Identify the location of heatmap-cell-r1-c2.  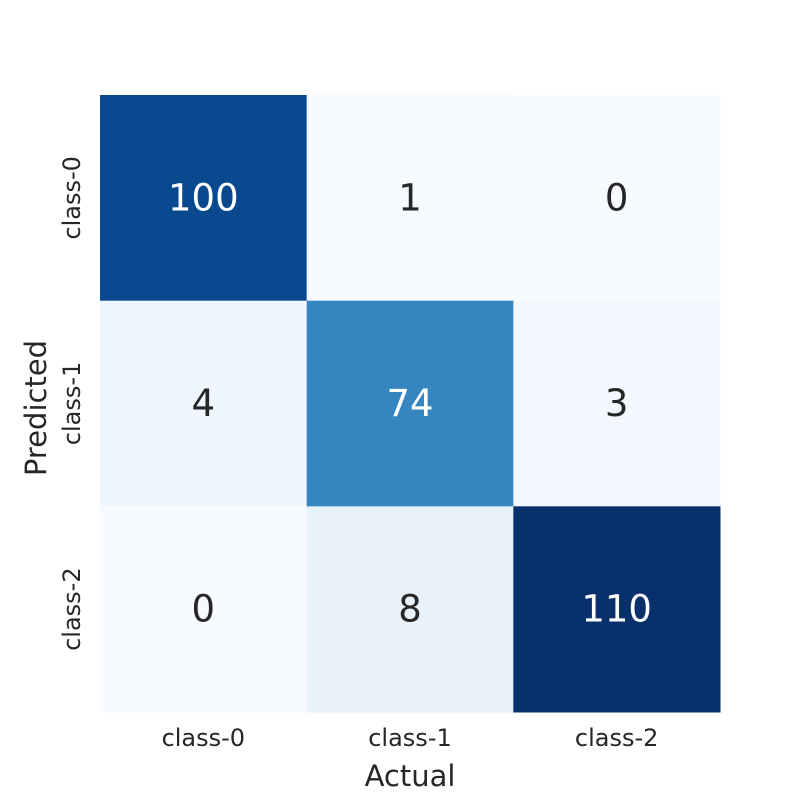
(617, 403).